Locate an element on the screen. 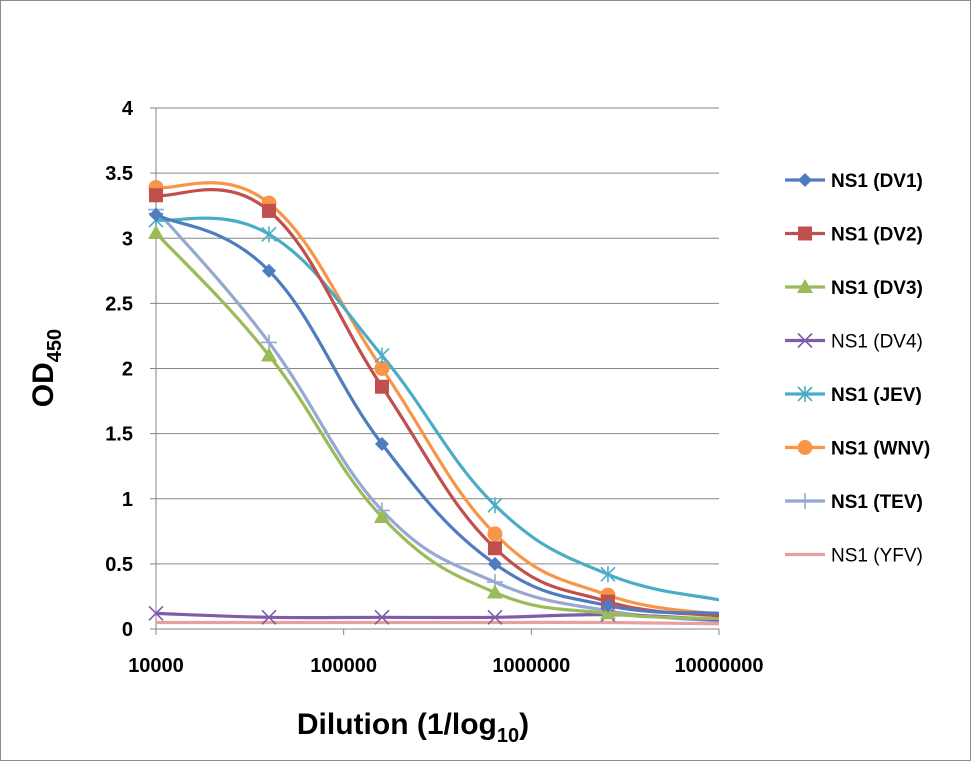  legend-entry: NS1 (WNV) is located at coordinates (857, 449).